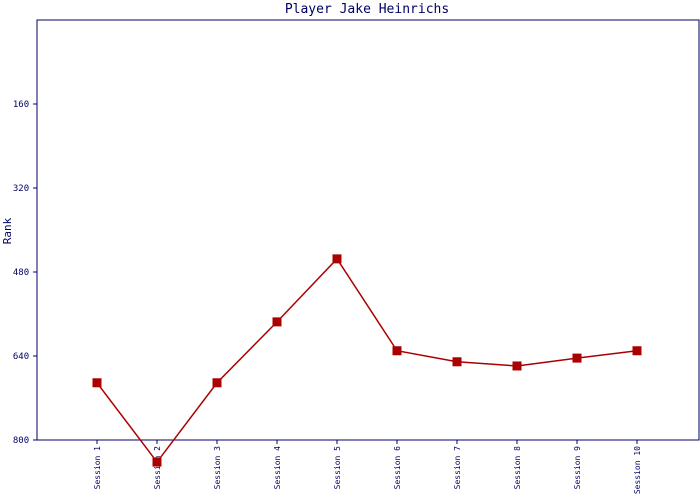 The image size is (700, 500). I want to click on y-axis-label: Rank, so click(7, 230).